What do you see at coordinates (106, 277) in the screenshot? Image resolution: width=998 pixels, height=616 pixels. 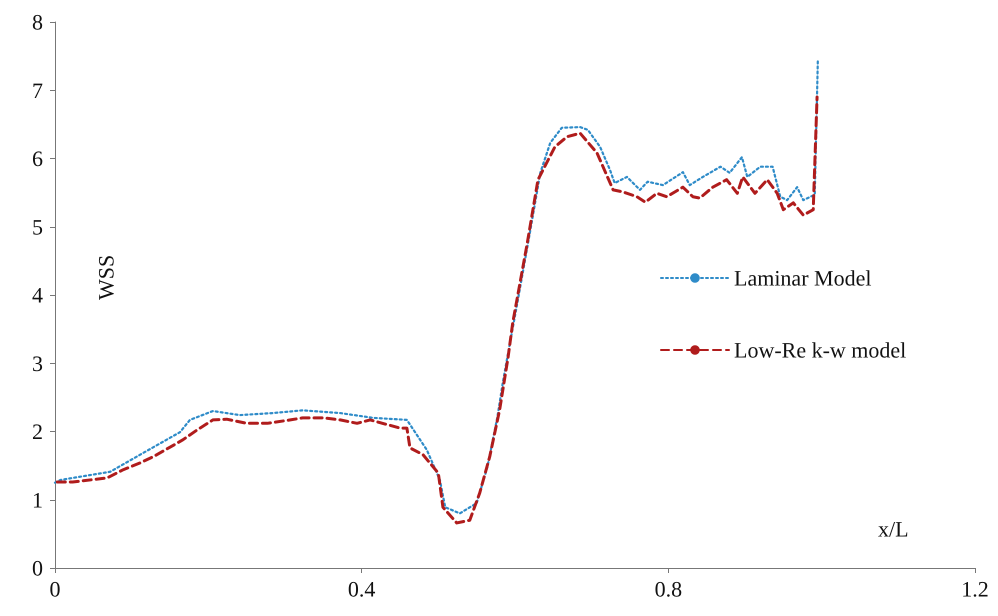 I see `y-axis-title: WSS` at bounding box center [106, 277].